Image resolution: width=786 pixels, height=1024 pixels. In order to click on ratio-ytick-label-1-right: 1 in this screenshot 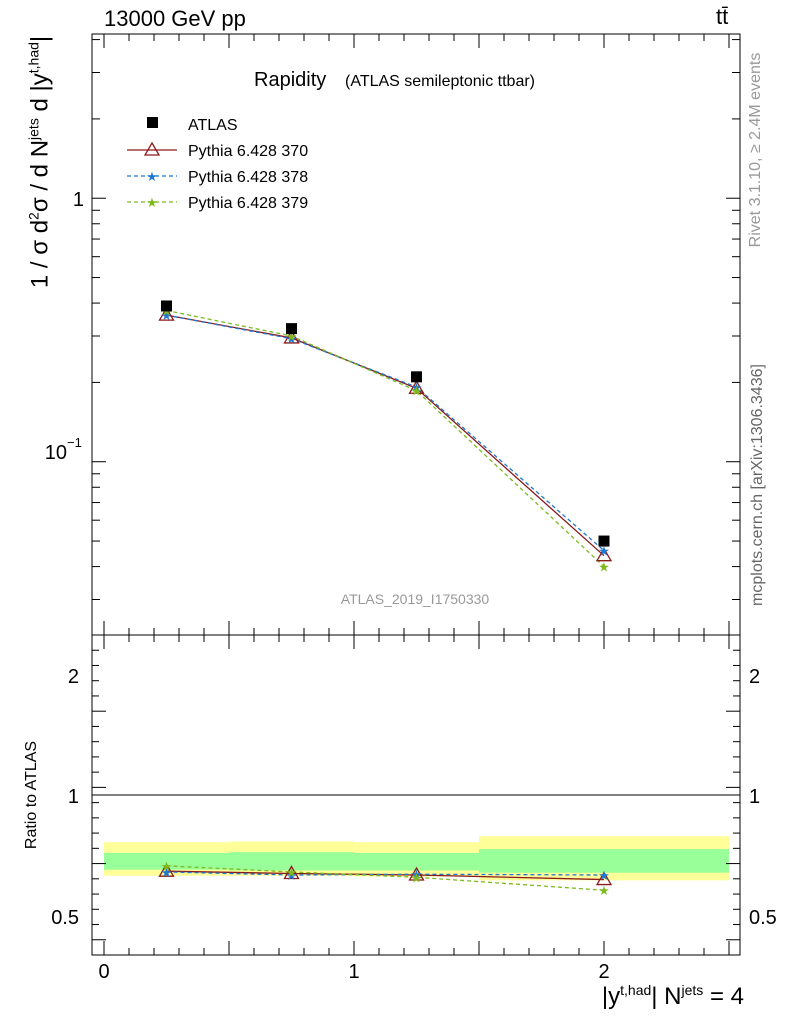, I will do `click(754, 797)`.